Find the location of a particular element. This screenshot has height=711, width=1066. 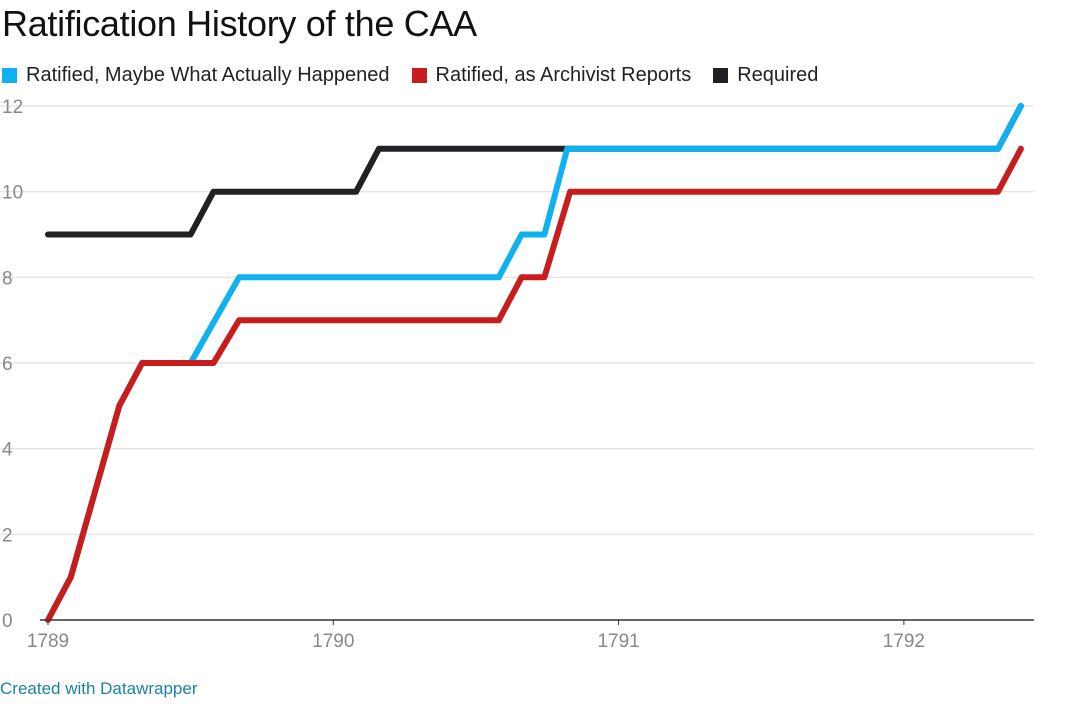

legend-label-required: Required is located at coordinates (778, 75).